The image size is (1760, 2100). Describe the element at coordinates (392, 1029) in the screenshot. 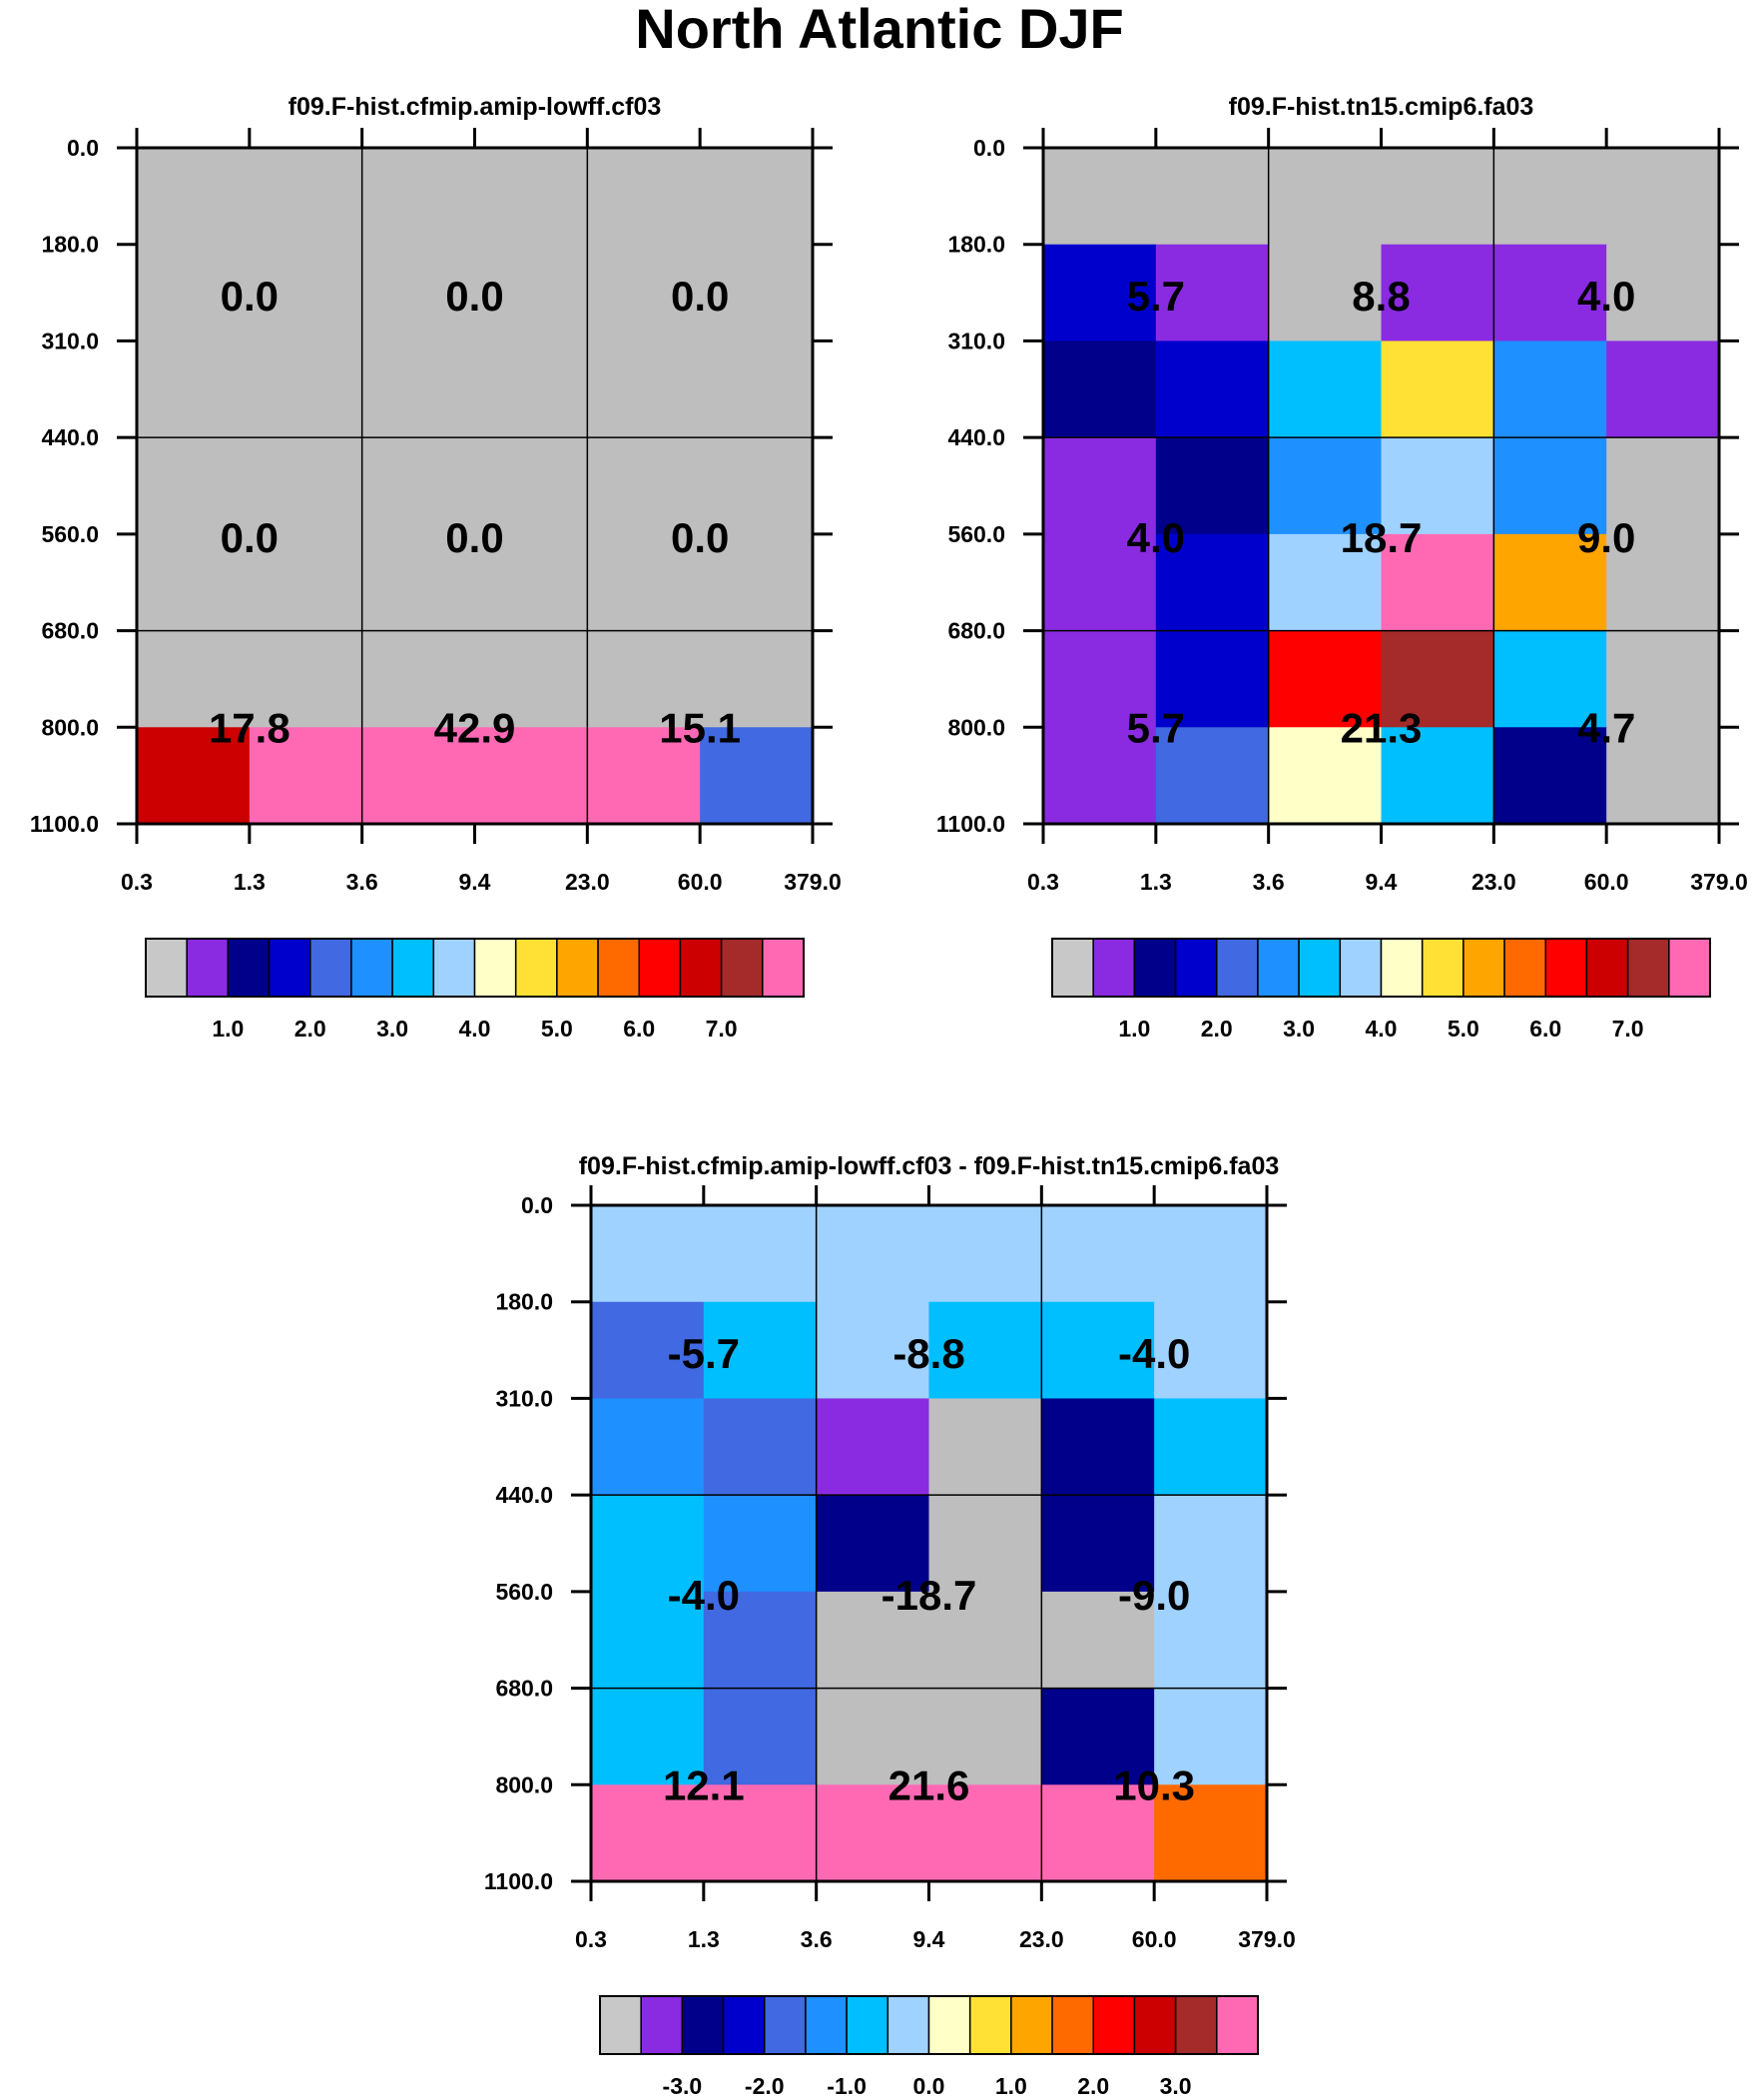

I see `colorbar-label: 3.0` at that location.